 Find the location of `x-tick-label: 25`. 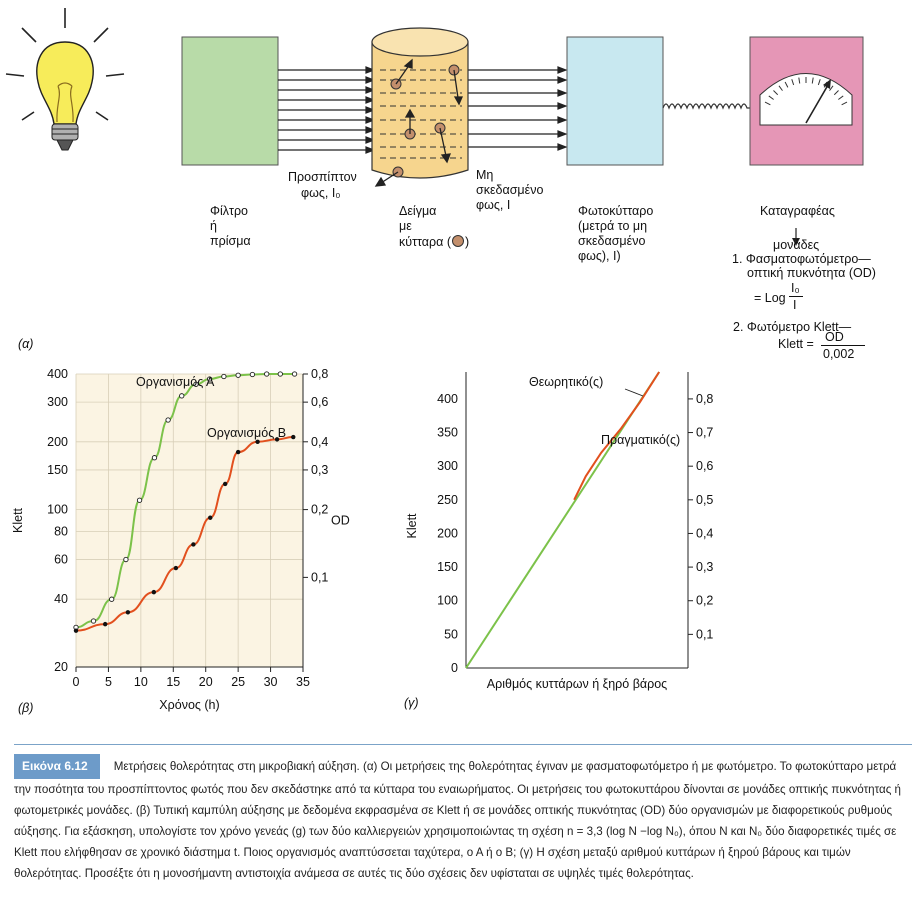

x-tick-label: 25 is located at coordinates (238, 682).